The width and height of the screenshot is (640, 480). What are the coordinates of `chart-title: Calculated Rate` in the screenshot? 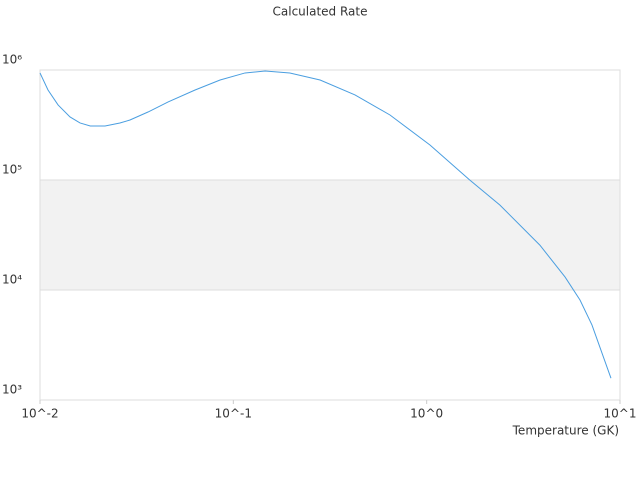 It's located at (320, 12).